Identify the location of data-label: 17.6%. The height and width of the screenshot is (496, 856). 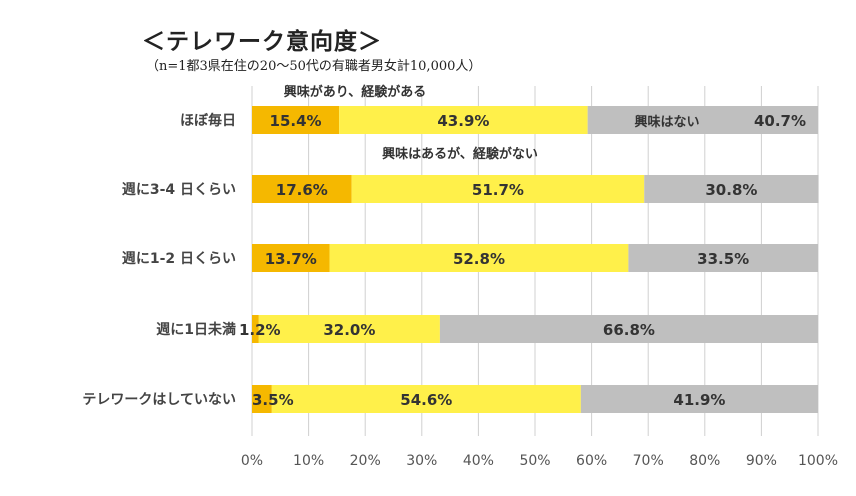
(302, 190).